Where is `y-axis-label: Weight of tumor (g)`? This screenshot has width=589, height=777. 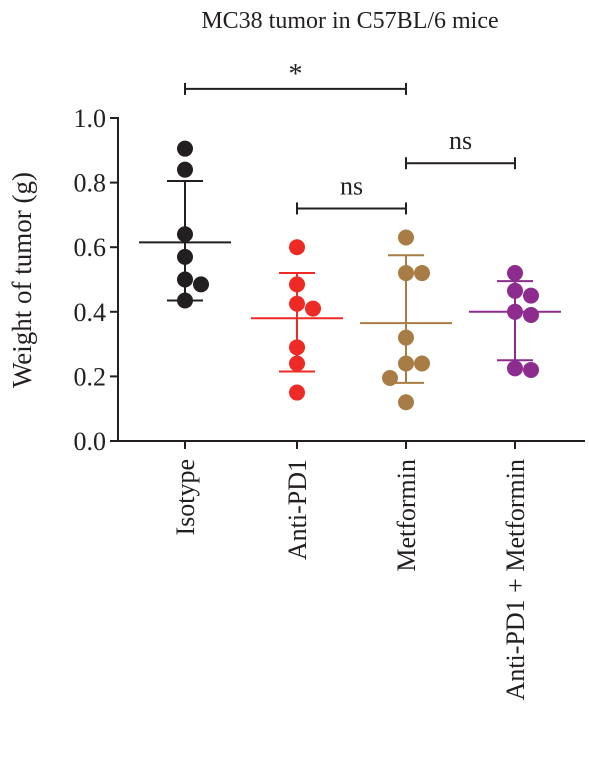 y-axis-label: Weight of tumor (g) is located at coordinates (22, 280).